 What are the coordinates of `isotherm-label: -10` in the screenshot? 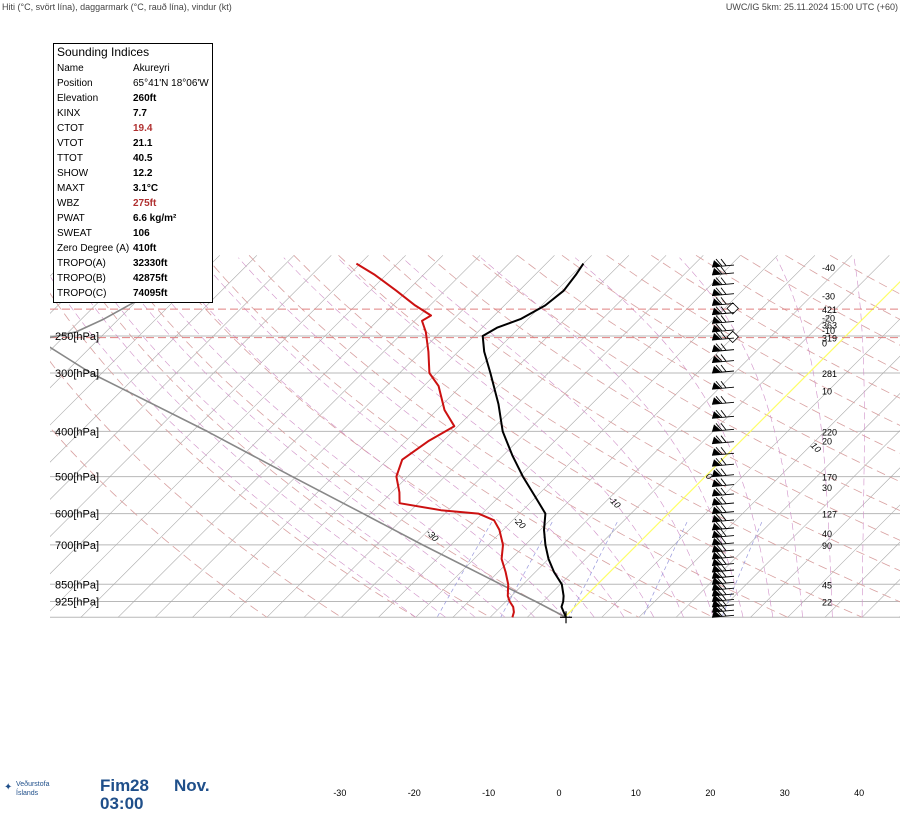 It's located at (614, 502).